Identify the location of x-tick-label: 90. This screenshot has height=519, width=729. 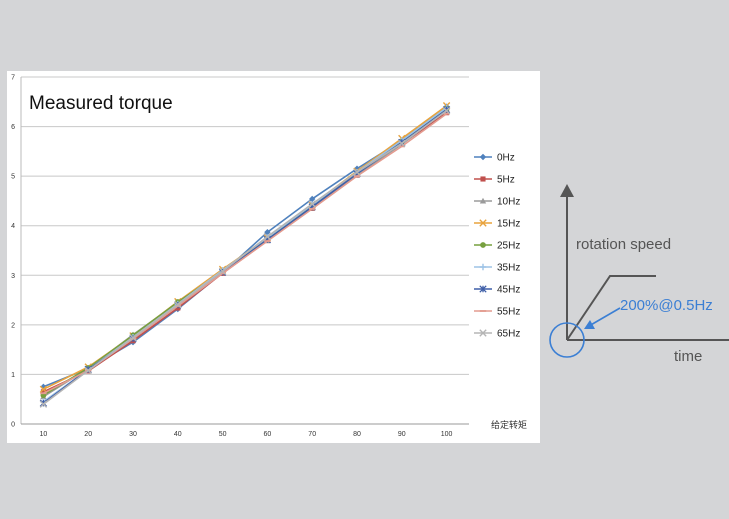
(402, 434).